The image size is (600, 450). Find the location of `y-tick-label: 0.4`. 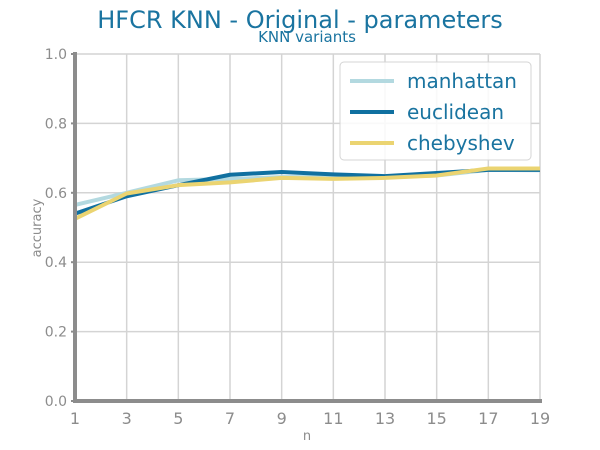

y-tick-label: 0.4 is located at coordinates (56, 263).